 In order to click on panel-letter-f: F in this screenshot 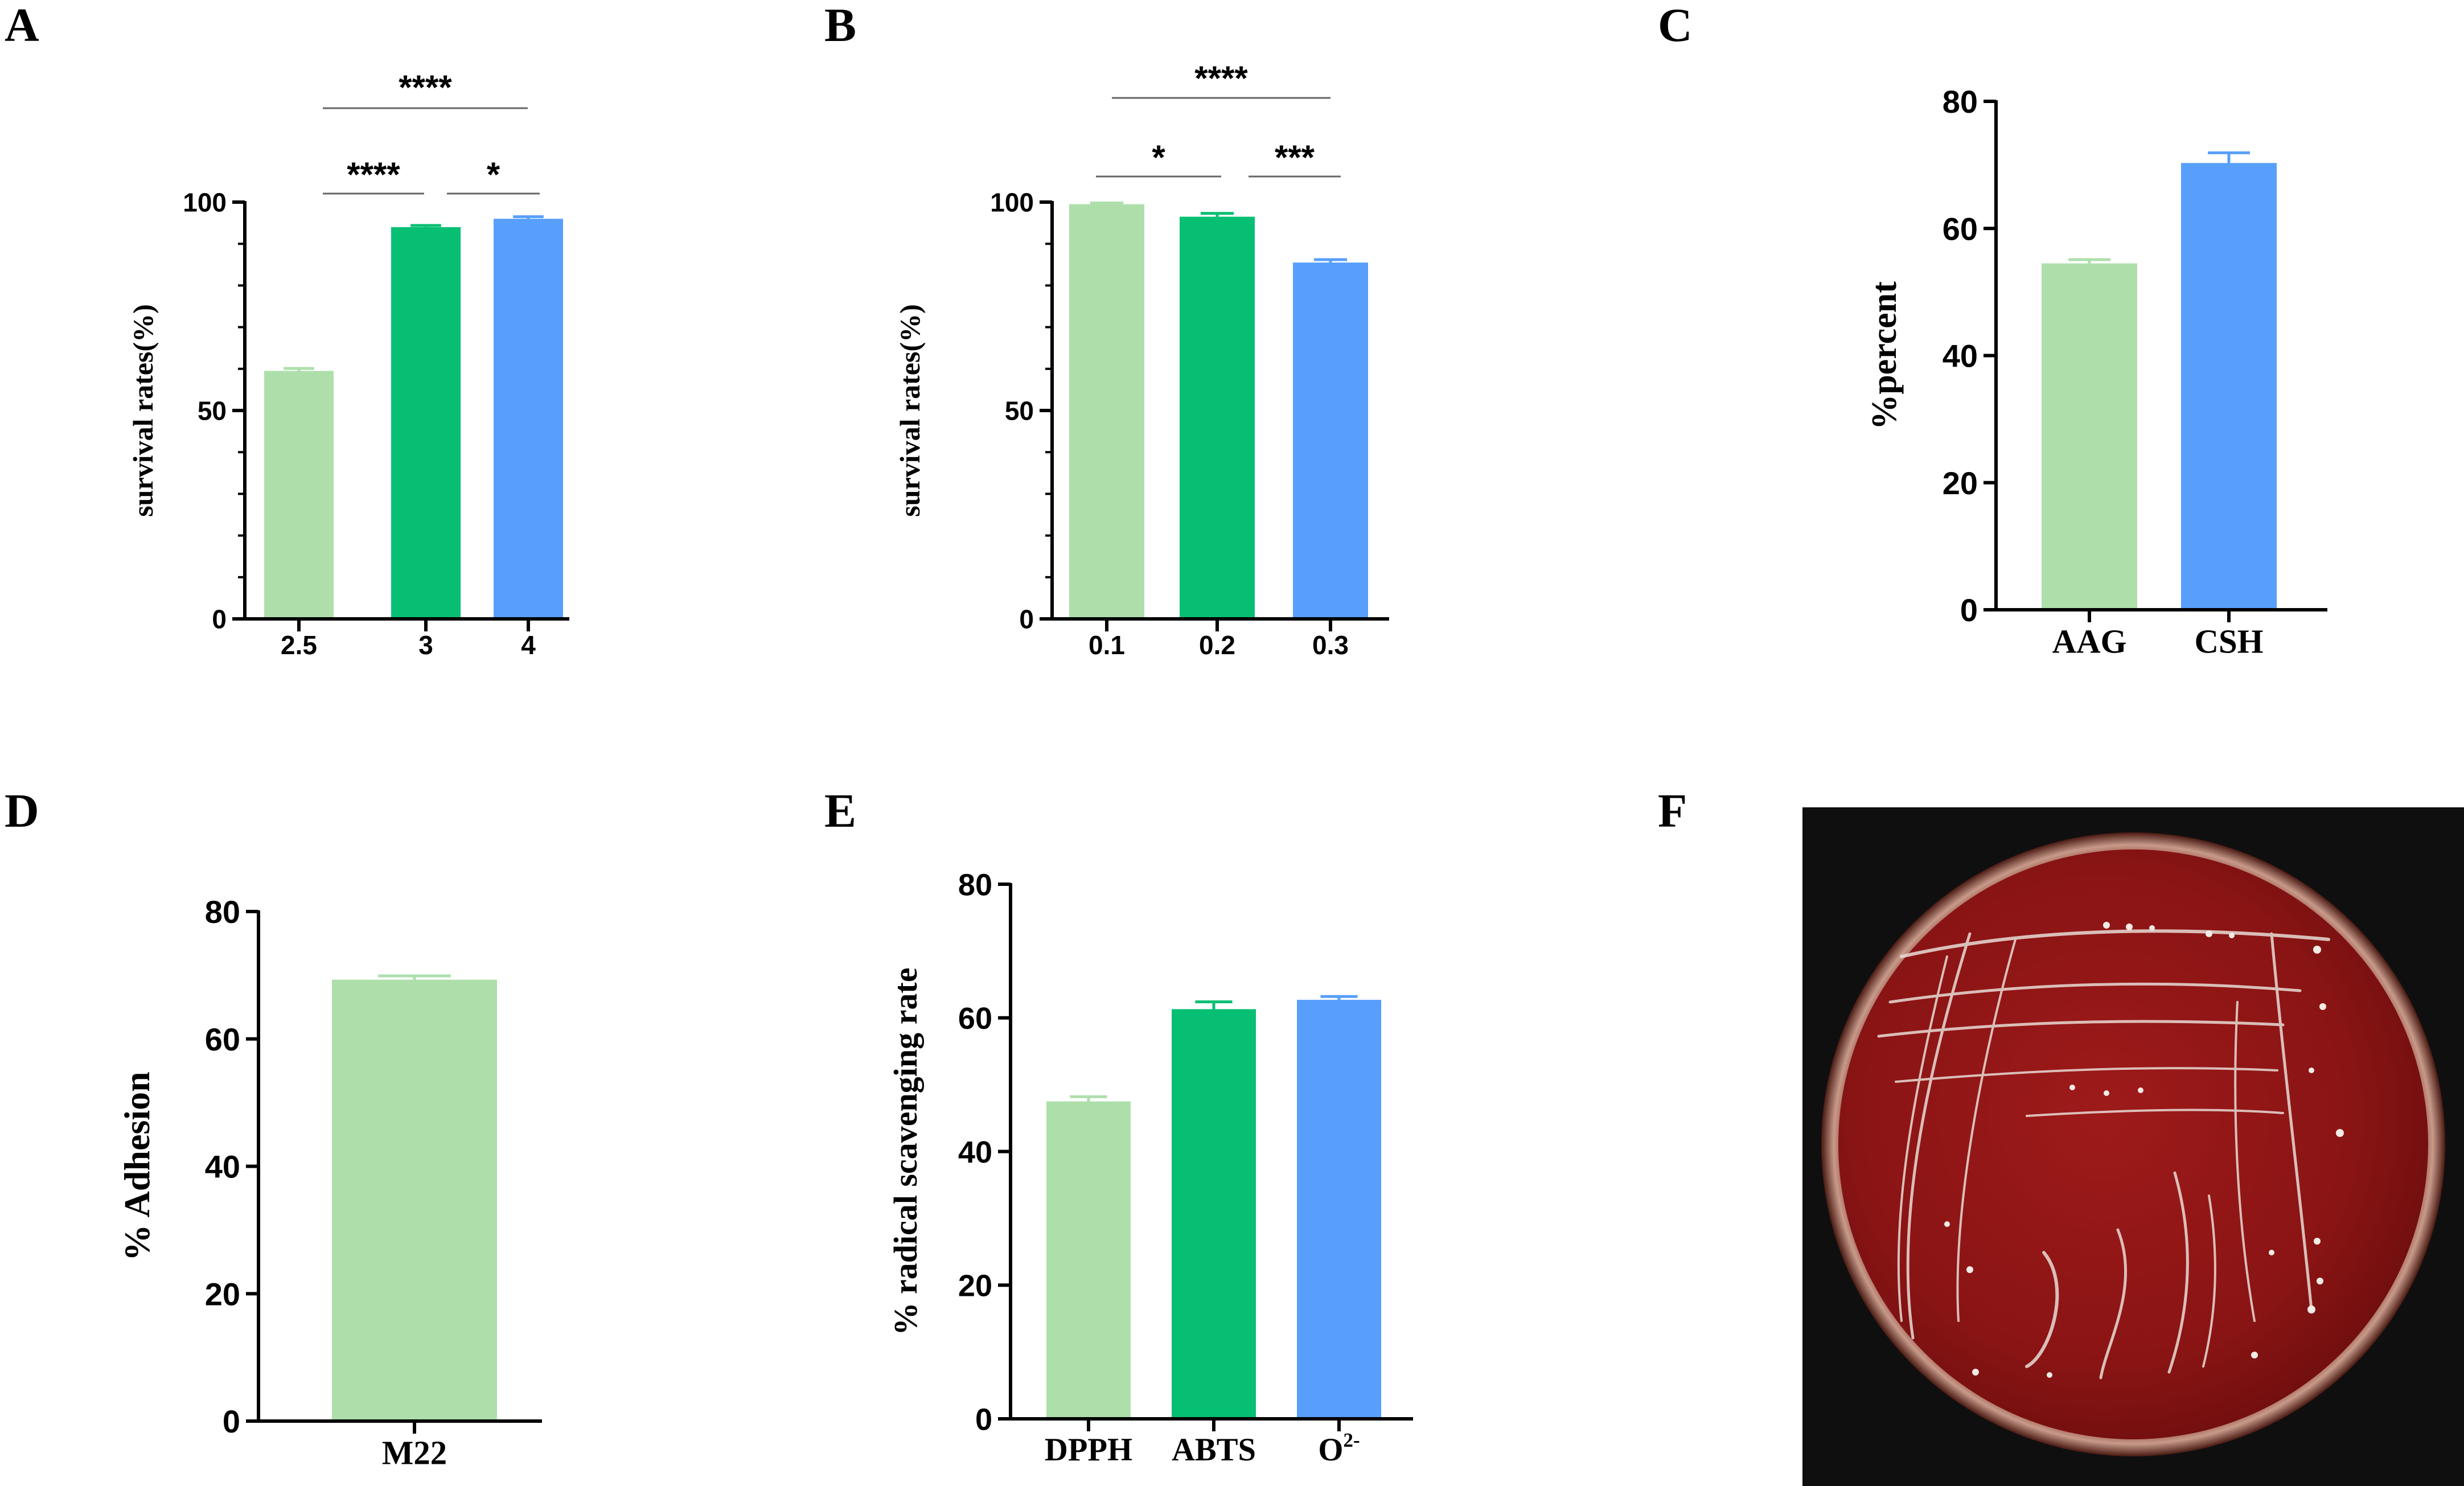, I will do `click(1672, 812)`.